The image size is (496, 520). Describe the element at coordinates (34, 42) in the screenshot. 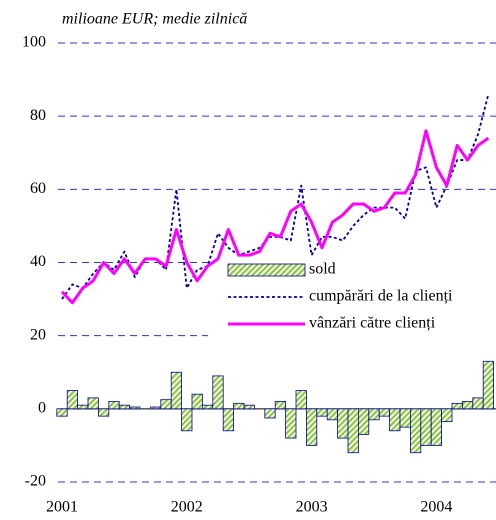

I see `y-tick-label: 100` at that location.